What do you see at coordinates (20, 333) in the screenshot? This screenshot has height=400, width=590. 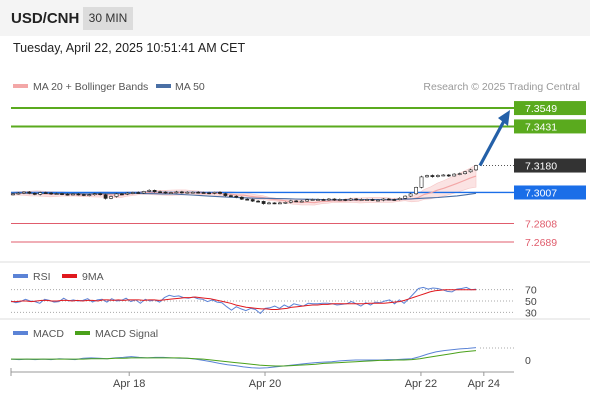 I see `legend-swatch-macd` at bounding box center [20, 333].